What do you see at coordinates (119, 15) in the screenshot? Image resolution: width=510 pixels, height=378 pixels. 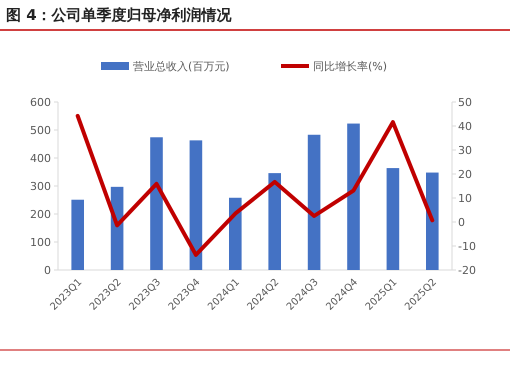 I see `chart-title: 图 4：公司单季度归母净利润情况` at bounding box center [119, 15].